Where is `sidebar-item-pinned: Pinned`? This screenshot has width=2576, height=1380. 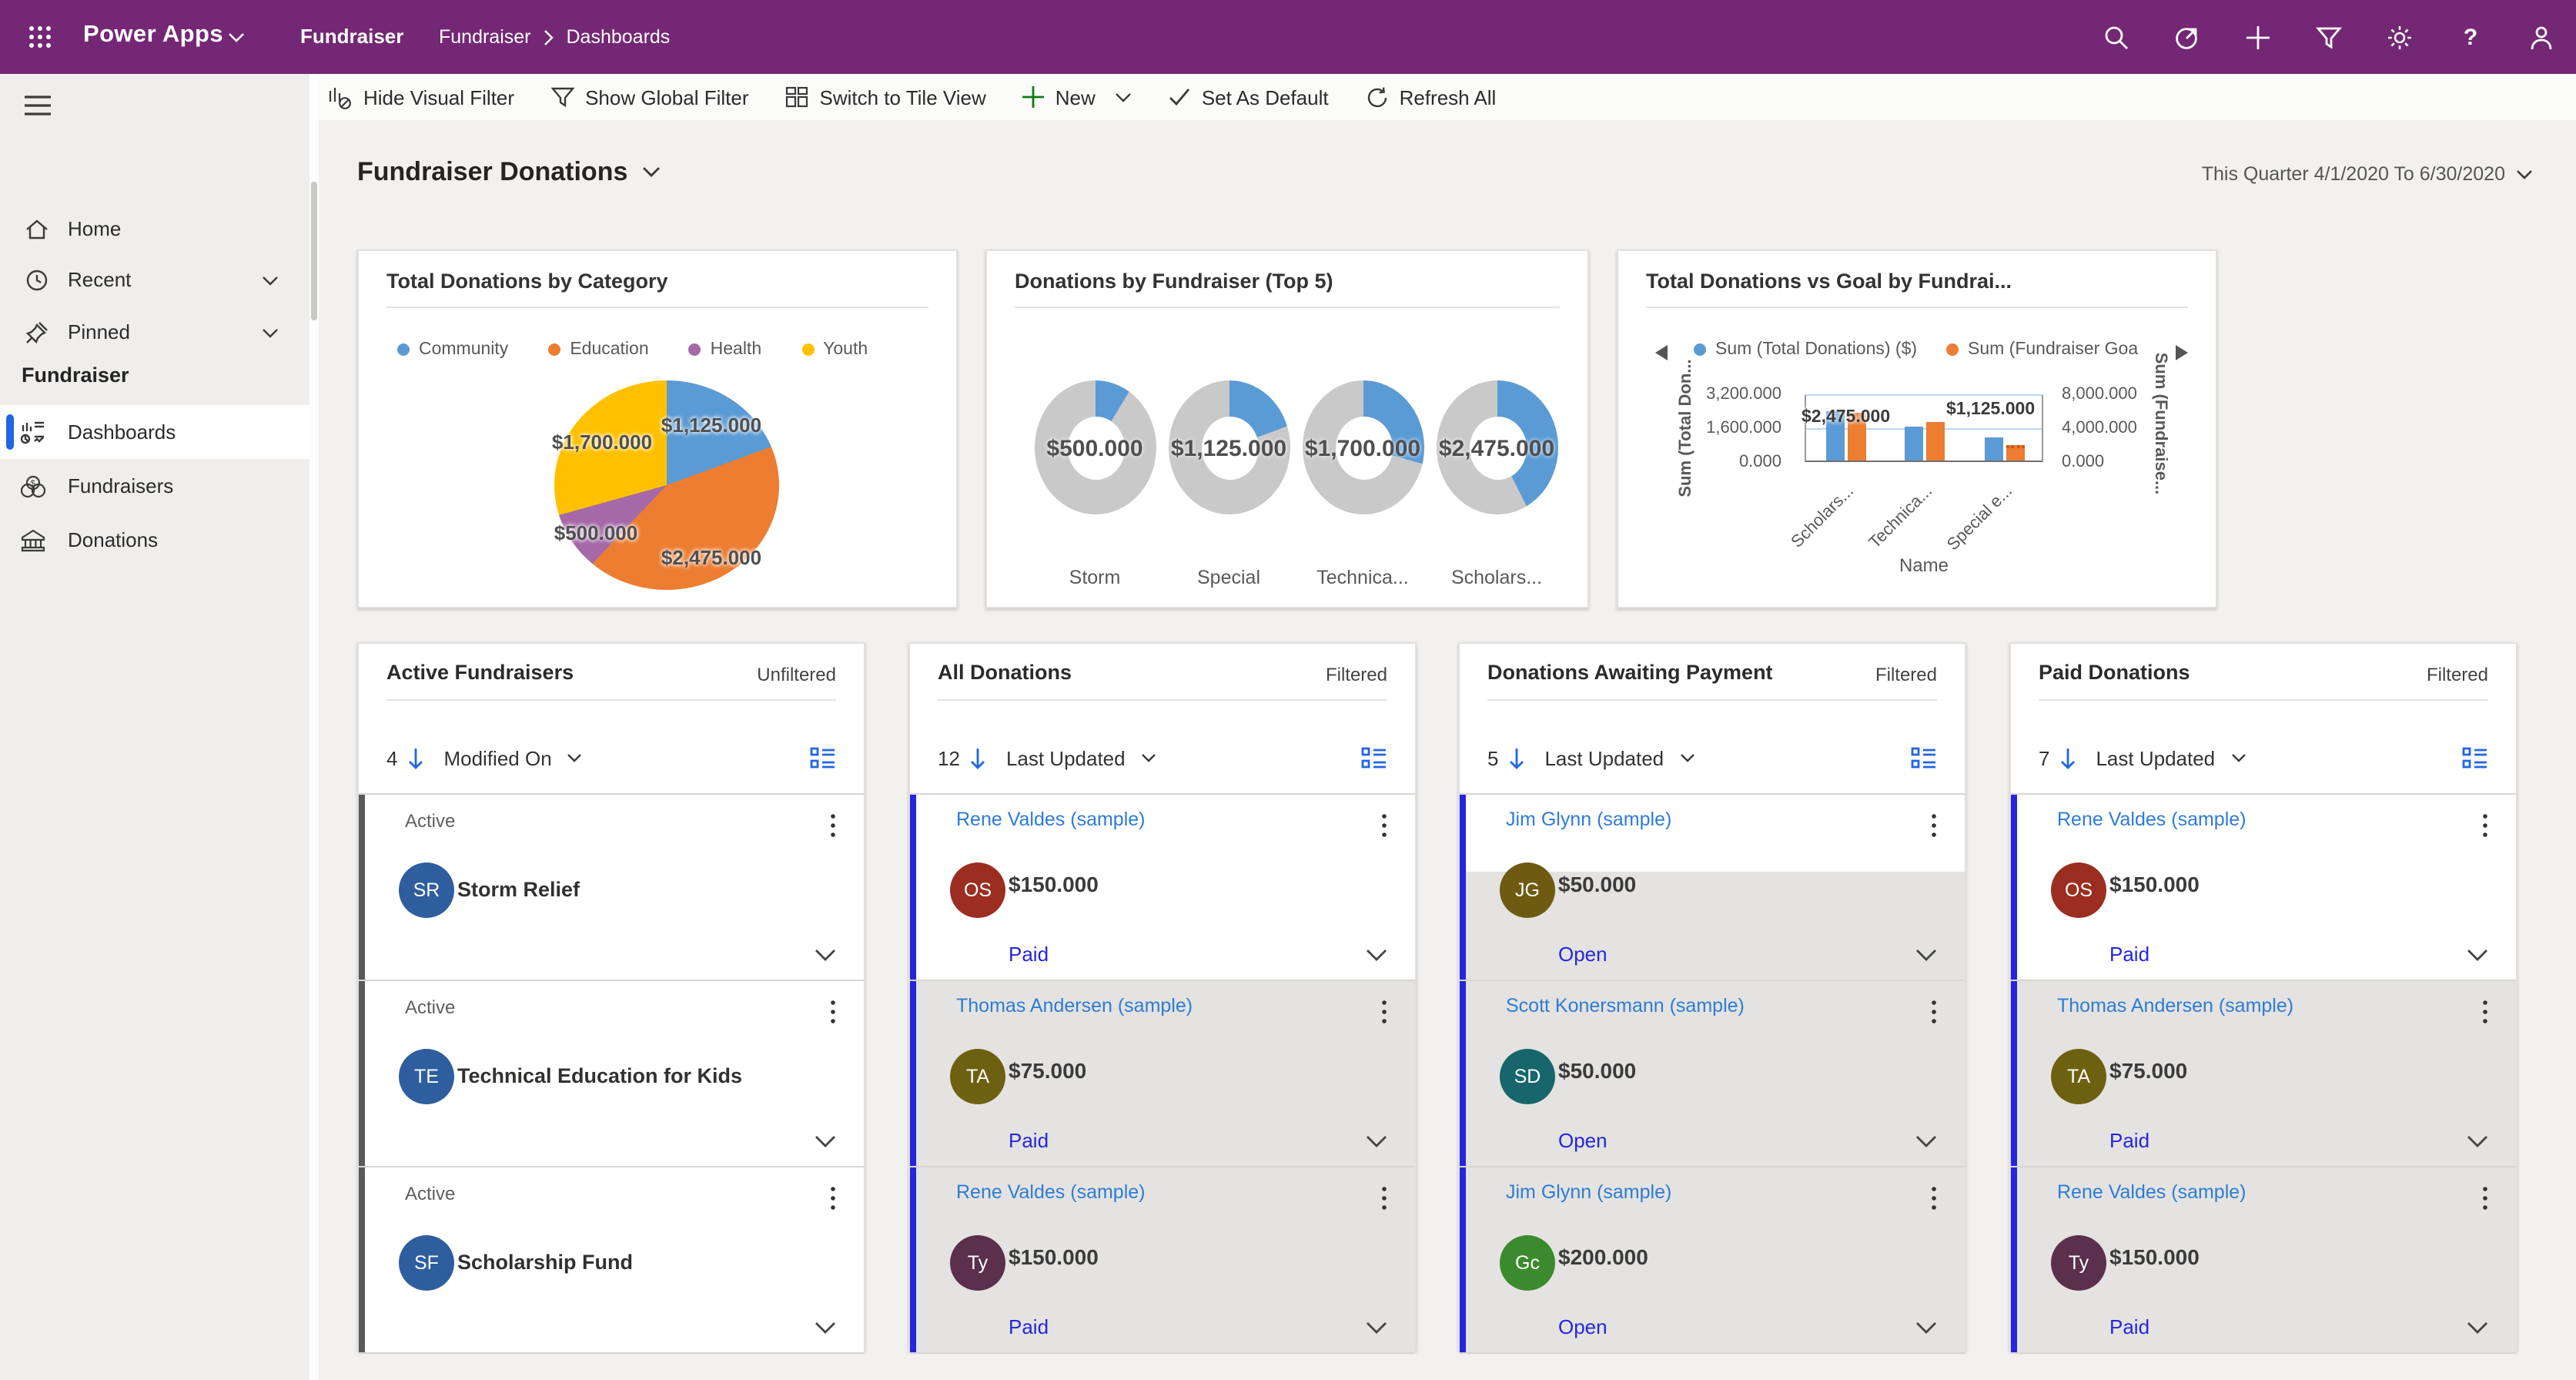 sidebar-item-pinned: Pinned is located at coordinates (154, 332).